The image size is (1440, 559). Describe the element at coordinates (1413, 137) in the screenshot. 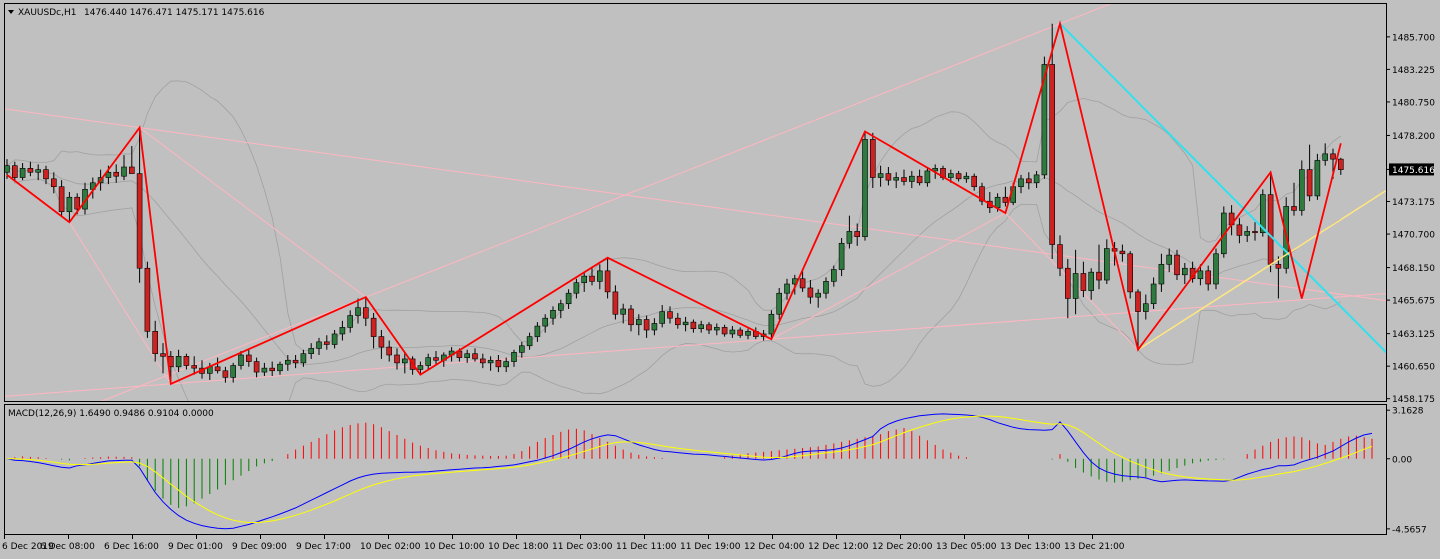

I see `price-tick-label: 1478.200` at that location.